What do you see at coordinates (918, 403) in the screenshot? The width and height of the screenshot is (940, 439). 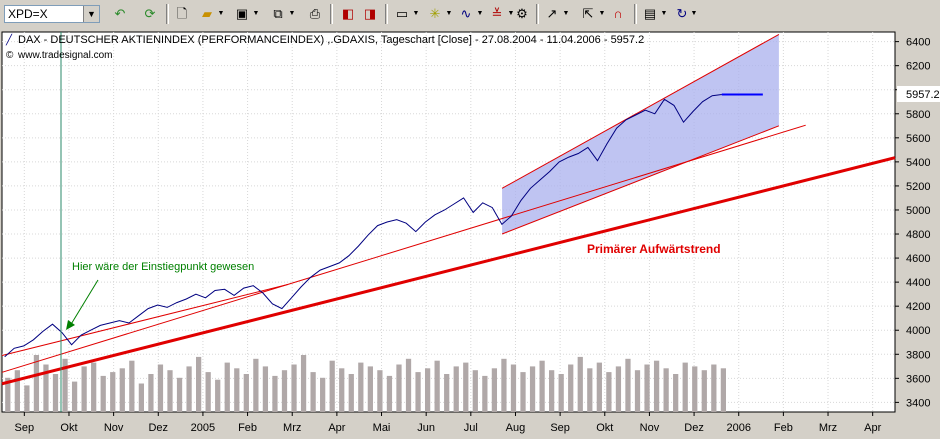 I see `y-tick-label: 3400` at bounding box center [918, 403].